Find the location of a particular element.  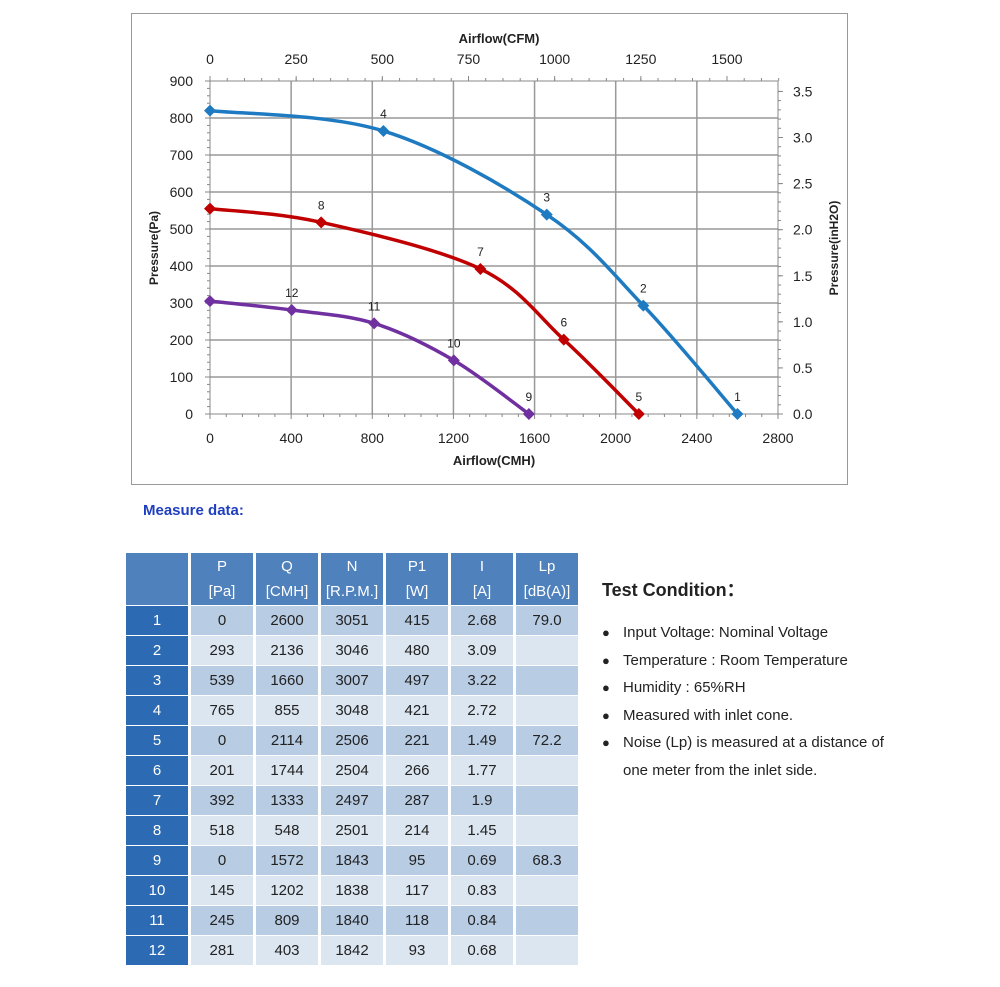

table-cell: 2.72 is located at coordinates (482, 710).